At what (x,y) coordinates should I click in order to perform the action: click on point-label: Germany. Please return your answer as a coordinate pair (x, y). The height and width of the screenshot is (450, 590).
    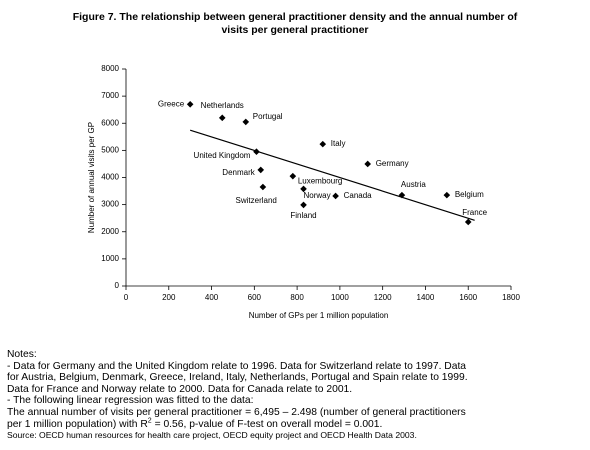
    Looking at the image, I should click on (392, 163).